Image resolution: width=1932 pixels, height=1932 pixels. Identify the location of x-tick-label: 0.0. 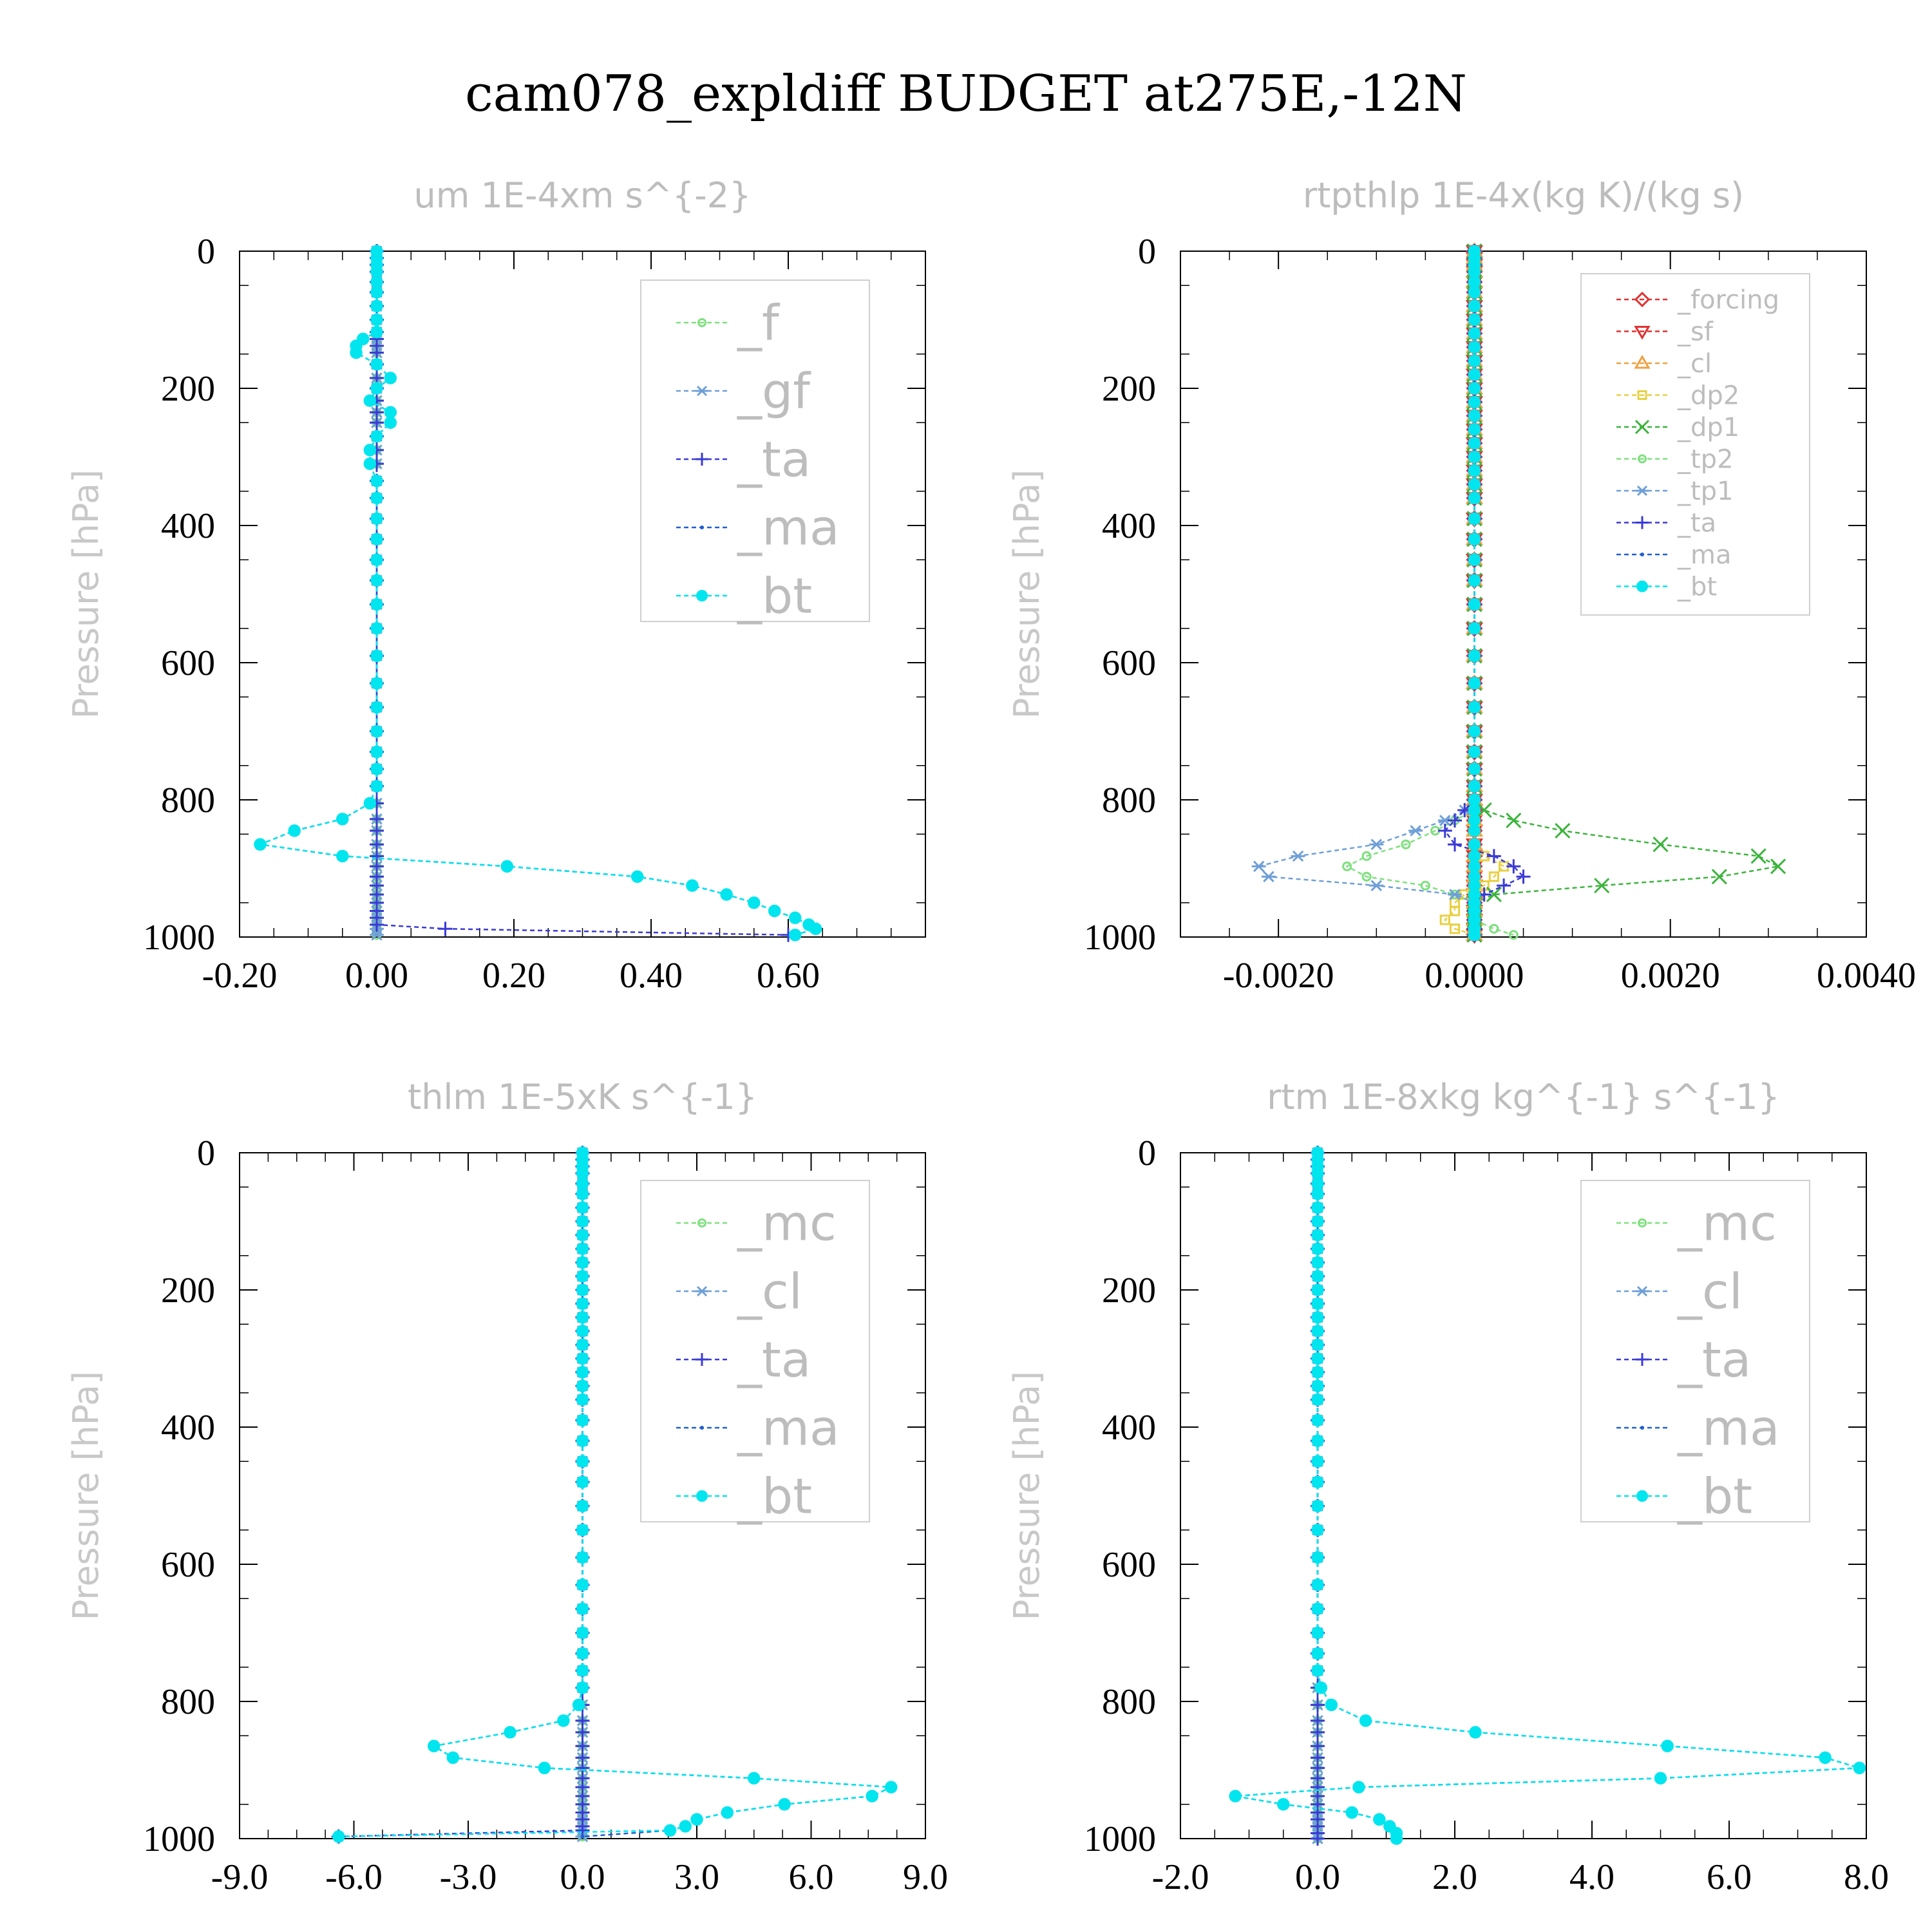
(582, 1877).